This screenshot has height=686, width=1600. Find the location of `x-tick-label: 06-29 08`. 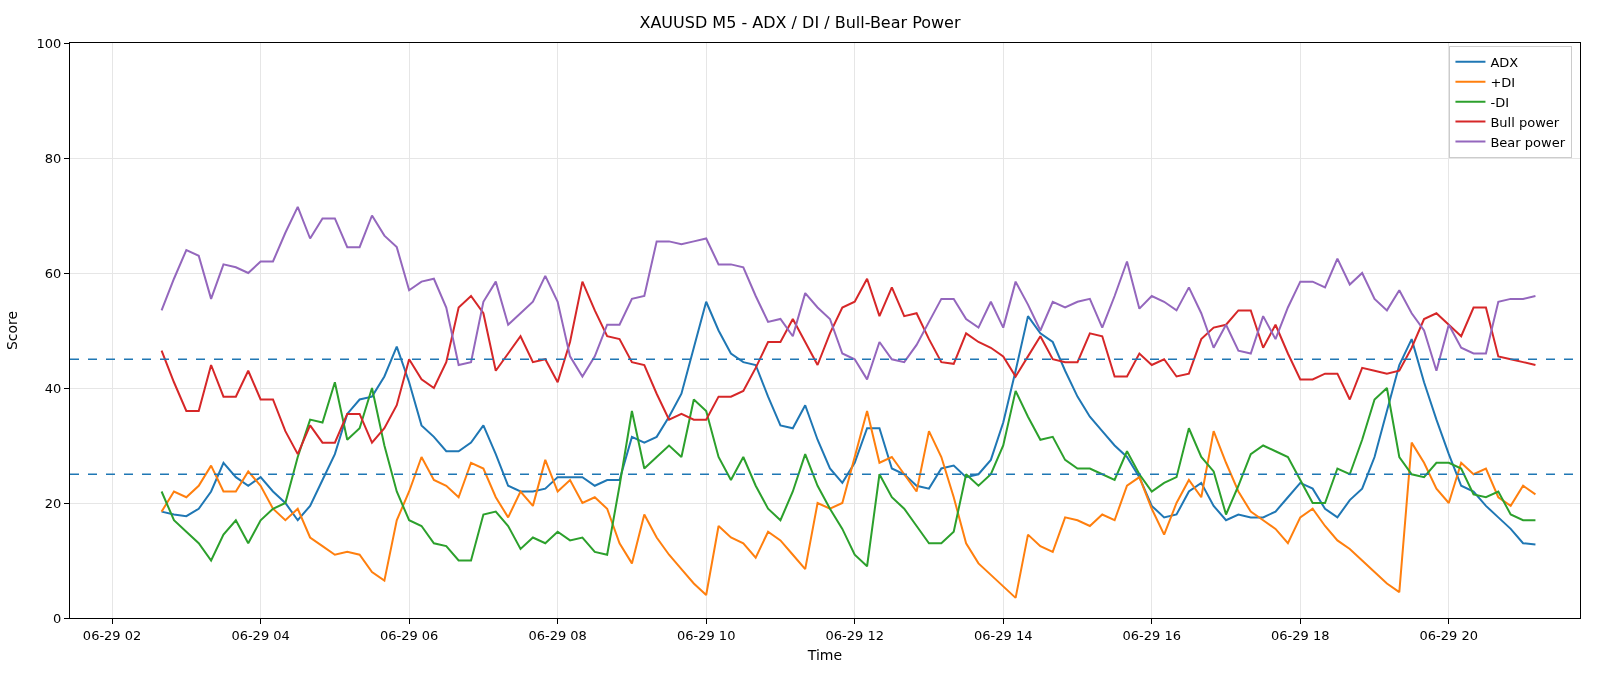

x-tick-label: 06-29 08 is located at coordinates (557, 635).